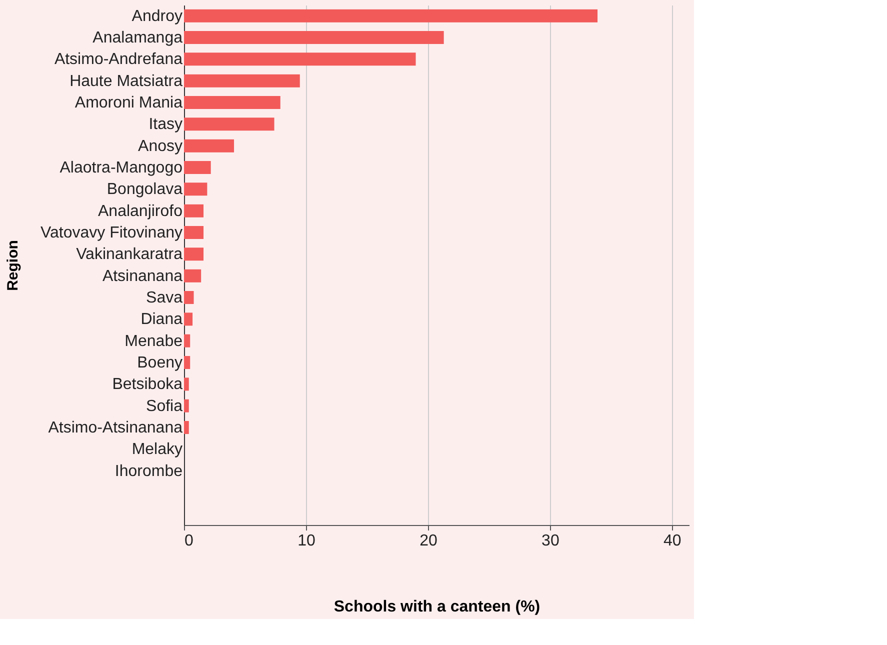  I want to click on y-tick-label: Sava, so click(164, 298).